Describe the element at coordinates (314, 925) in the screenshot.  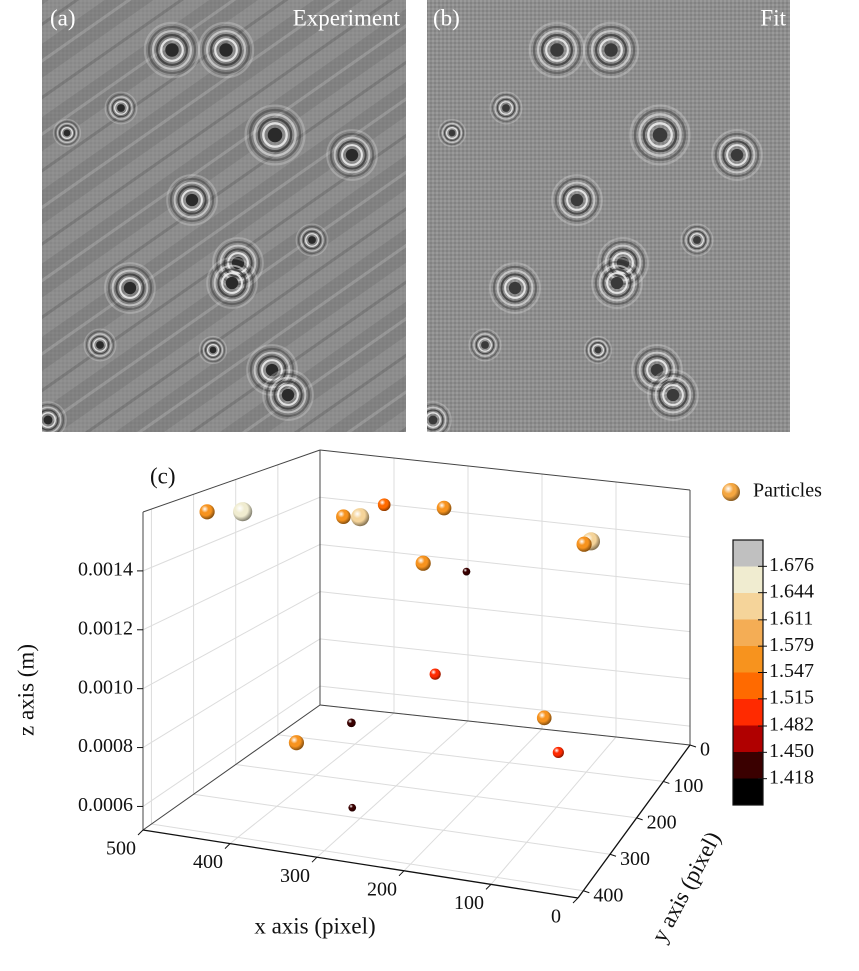
I see `x-axis-label: x axis (pixel)` at that location.